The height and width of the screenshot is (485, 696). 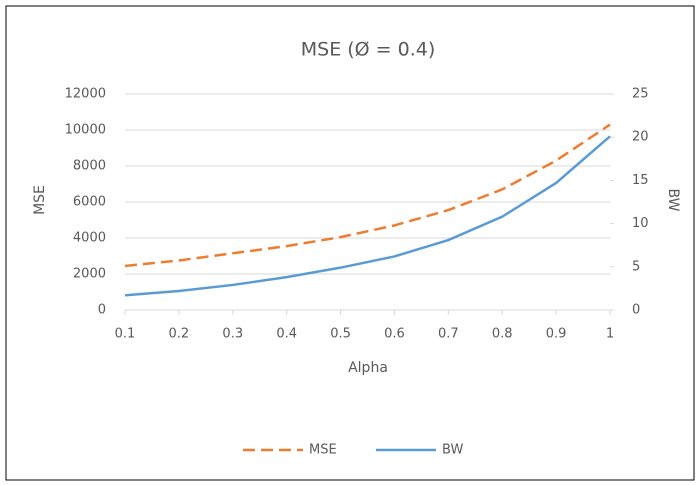 I want to click on y-tick-label: 10000, so click(x=85, y=130).